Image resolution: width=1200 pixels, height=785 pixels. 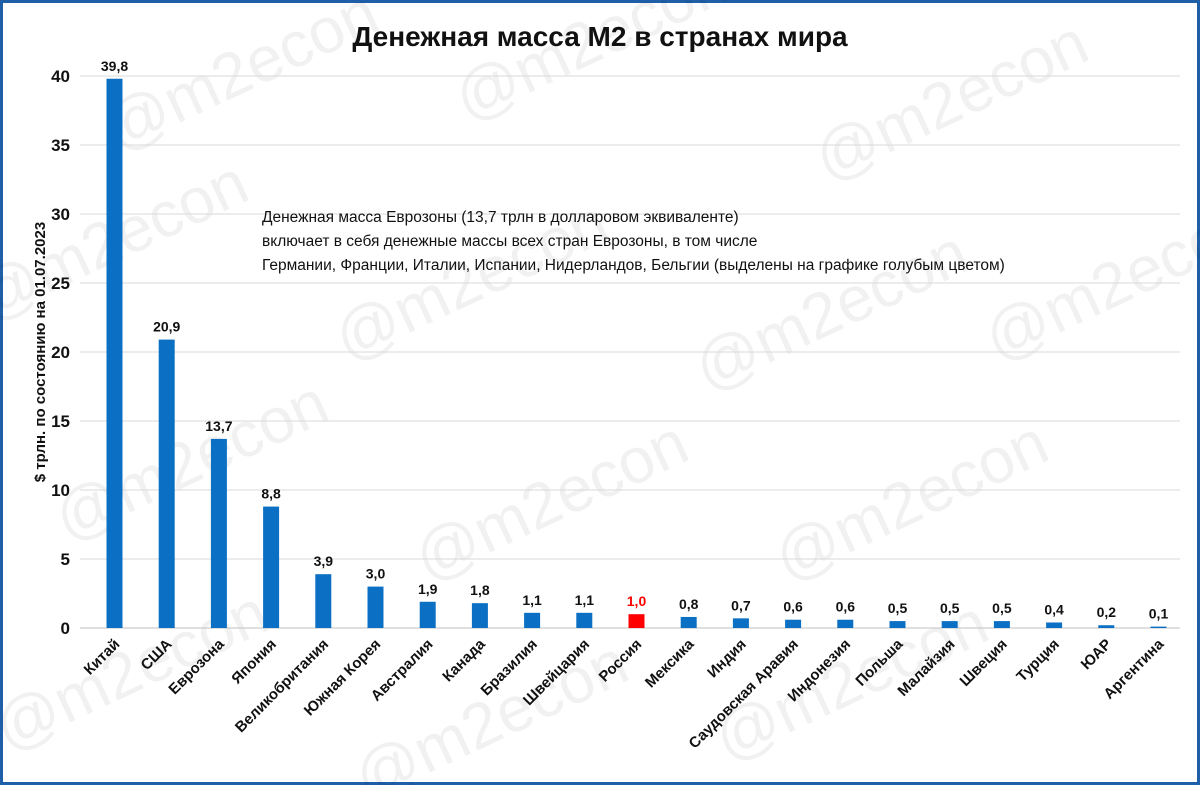 I want to click on data-label: 1,0, so click(x=637, y=601).